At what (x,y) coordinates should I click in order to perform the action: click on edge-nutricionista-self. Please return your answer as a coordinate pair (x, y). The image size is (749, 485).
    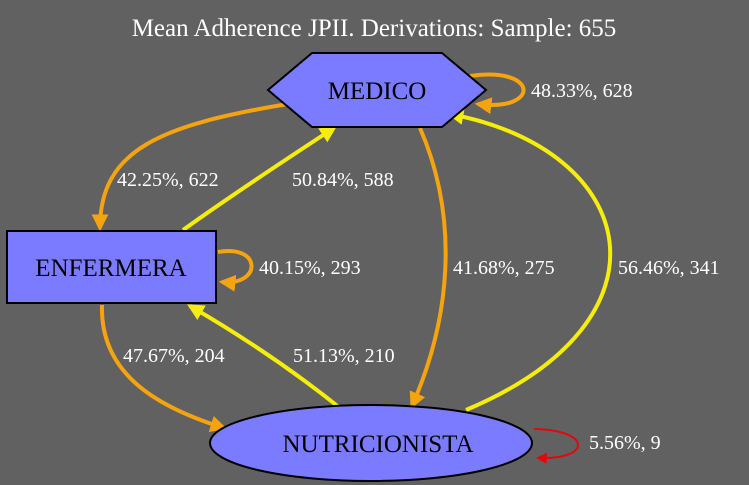
    Looking at the image, I should click on (556, 446).